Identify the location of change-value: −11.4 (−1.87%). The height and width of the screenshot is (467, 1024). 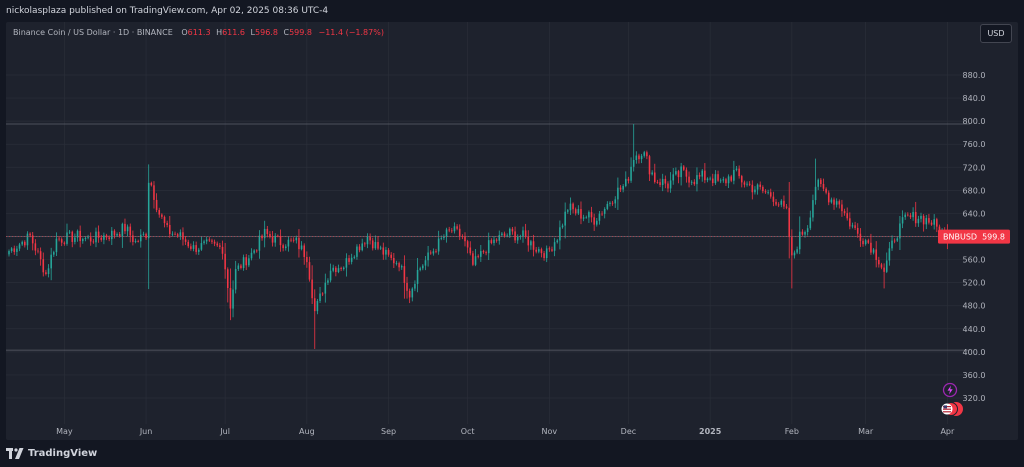
(351, 32).